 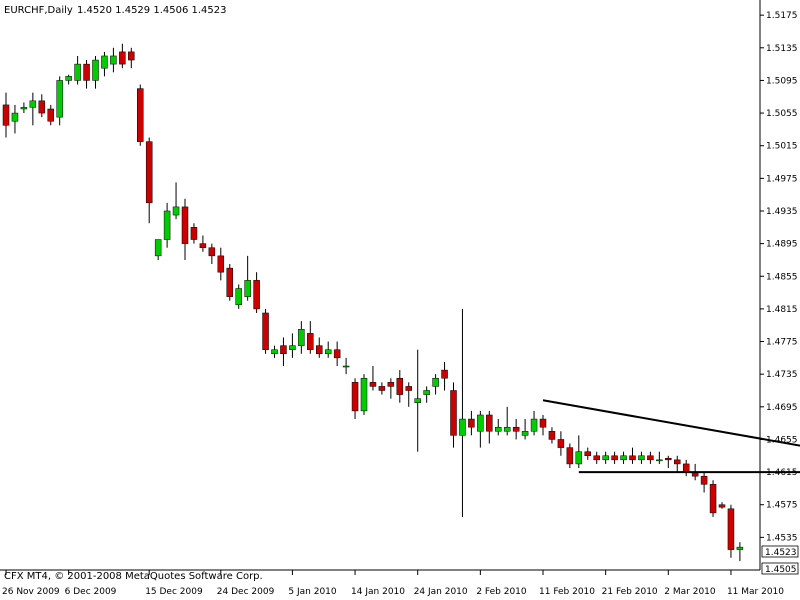 I want to click on price-tick-label: 1.5135, so click(x=782, y=49).